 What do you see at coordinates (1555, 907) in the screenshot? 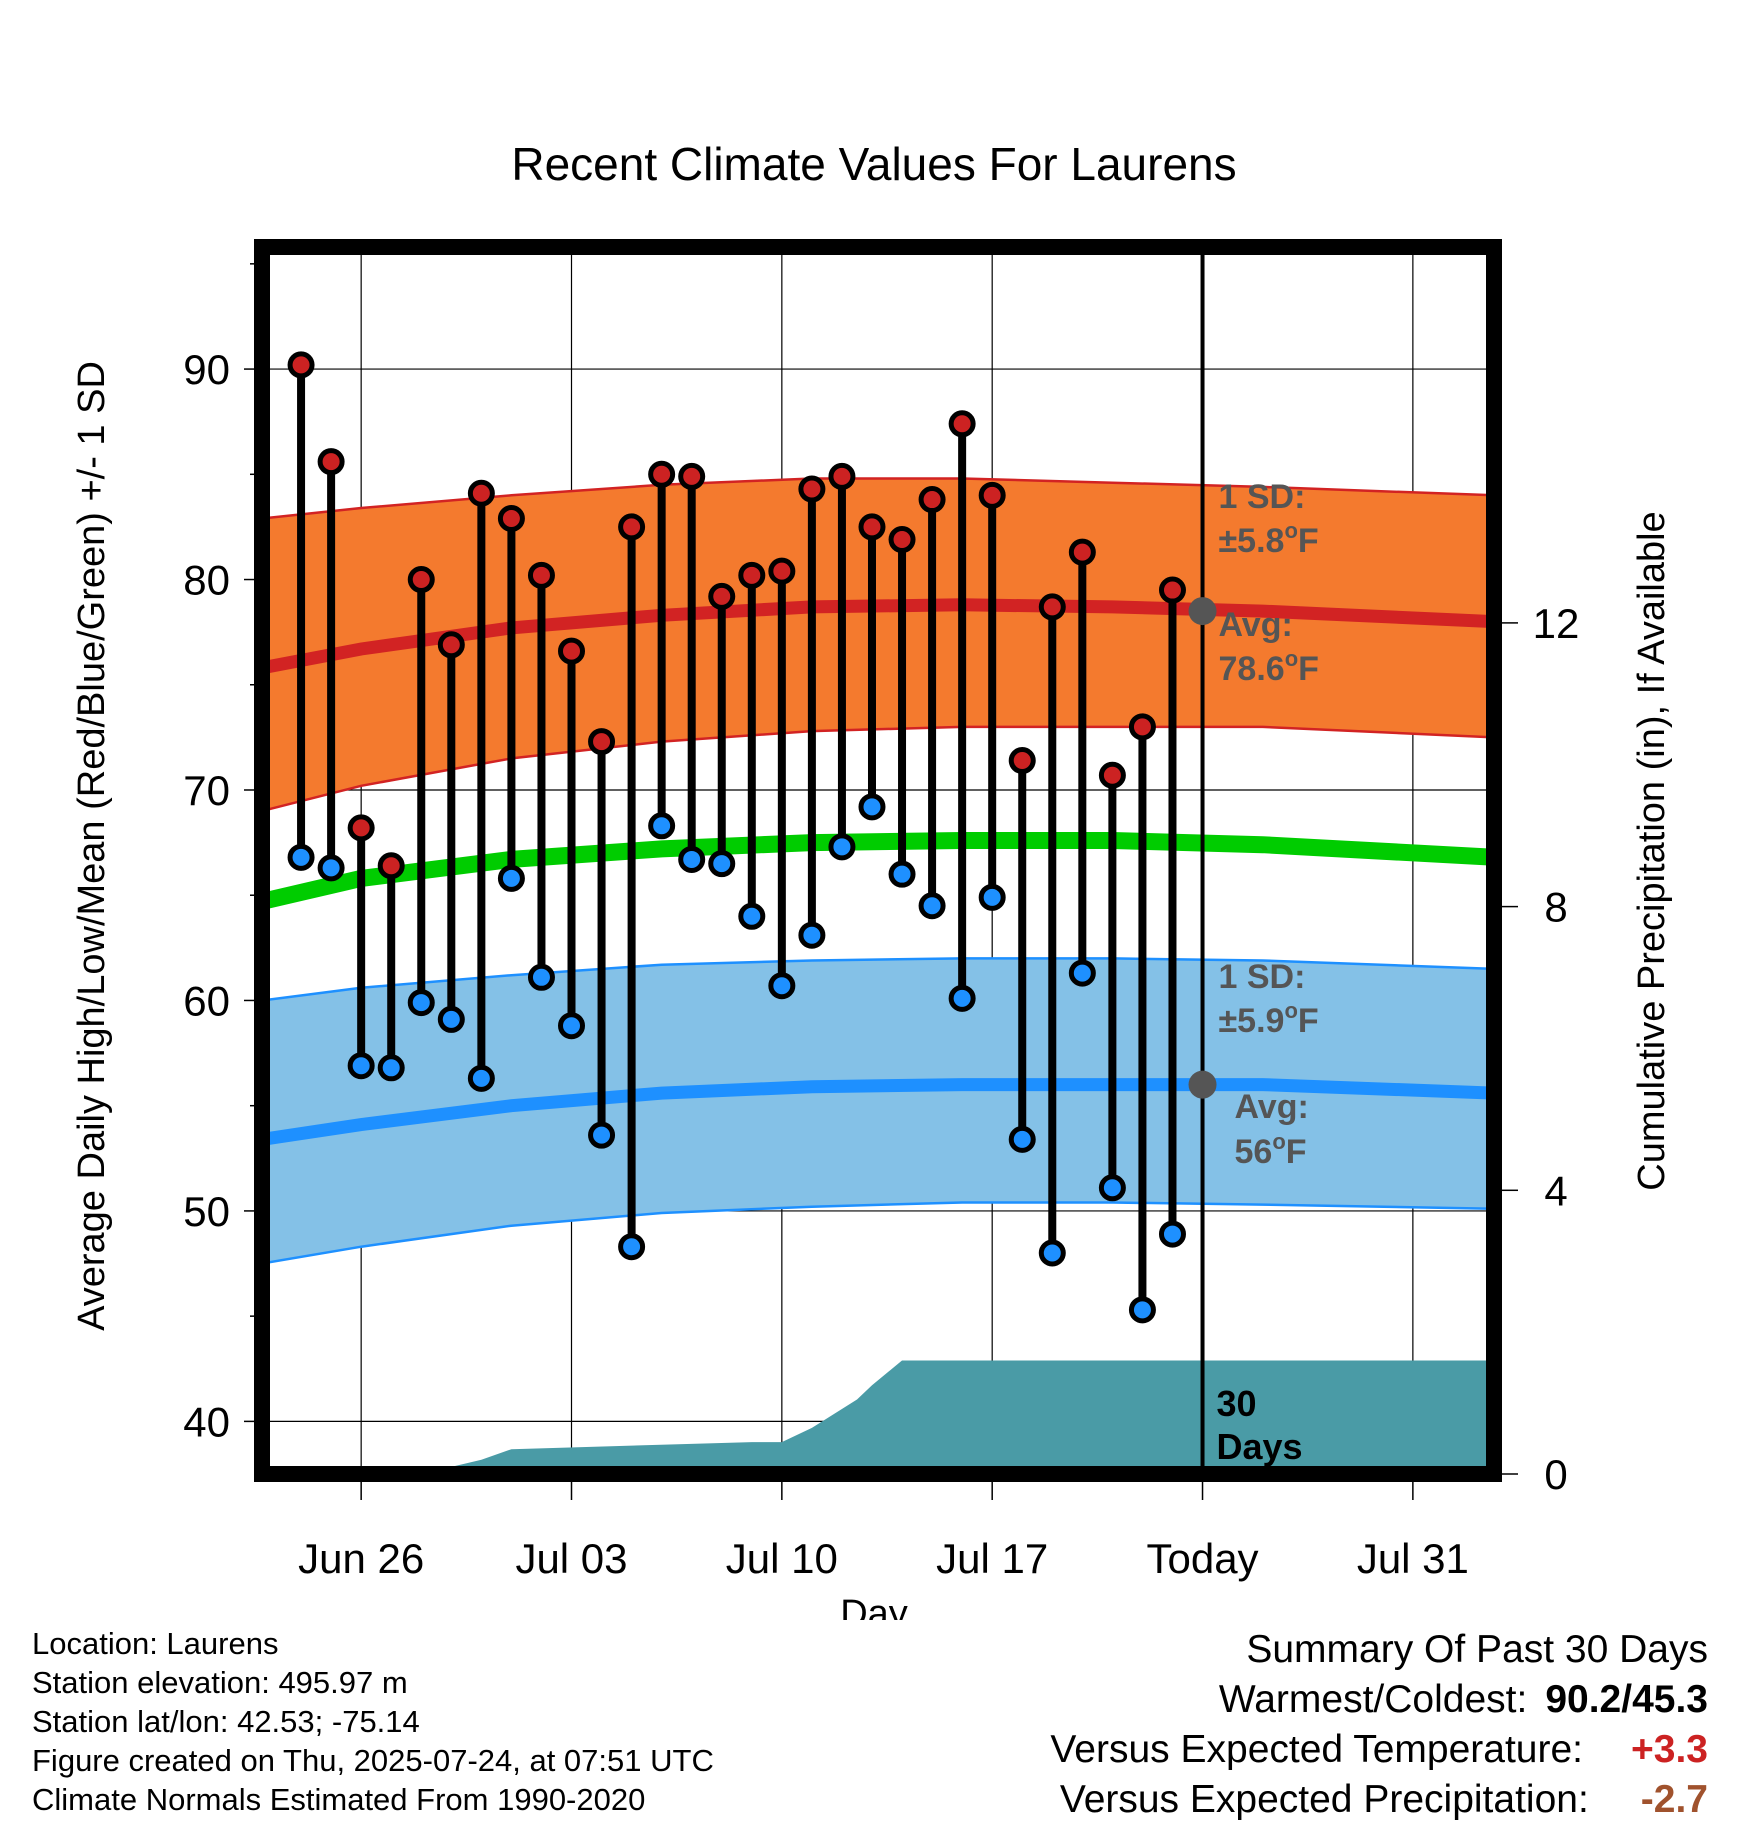
I see `y-right-tick-label: 8` at bounding box center [1555, 907].